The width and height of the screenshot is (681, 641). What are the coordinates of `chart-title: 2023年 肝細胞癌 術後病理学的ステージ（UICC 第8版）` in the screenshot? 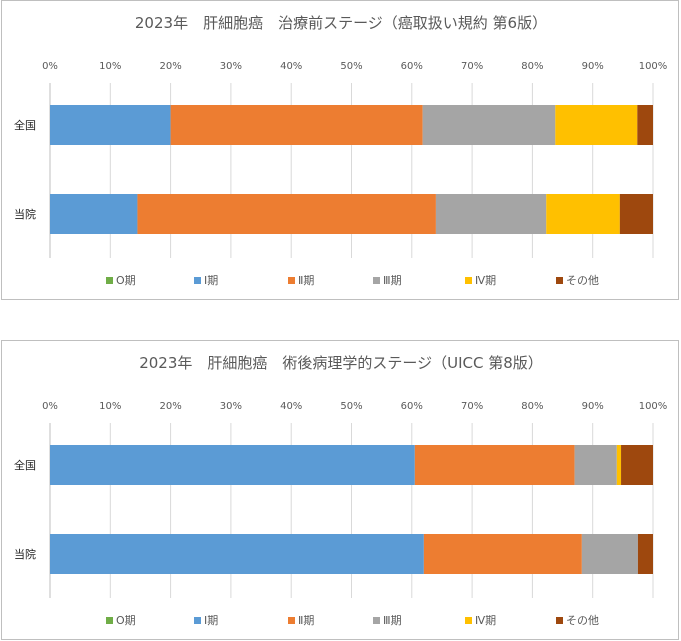 It's located at (341, 363).